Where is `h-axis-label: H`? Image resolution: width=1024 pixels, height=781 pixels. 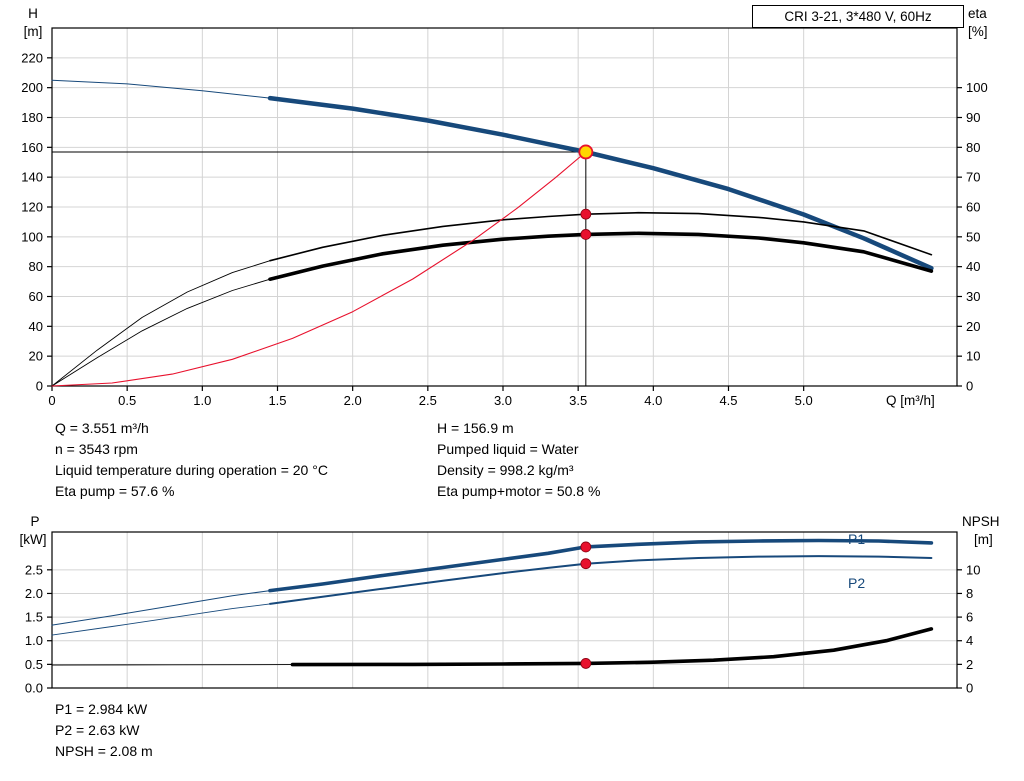
h-axis-label: H is located at coordinates (33, 13).